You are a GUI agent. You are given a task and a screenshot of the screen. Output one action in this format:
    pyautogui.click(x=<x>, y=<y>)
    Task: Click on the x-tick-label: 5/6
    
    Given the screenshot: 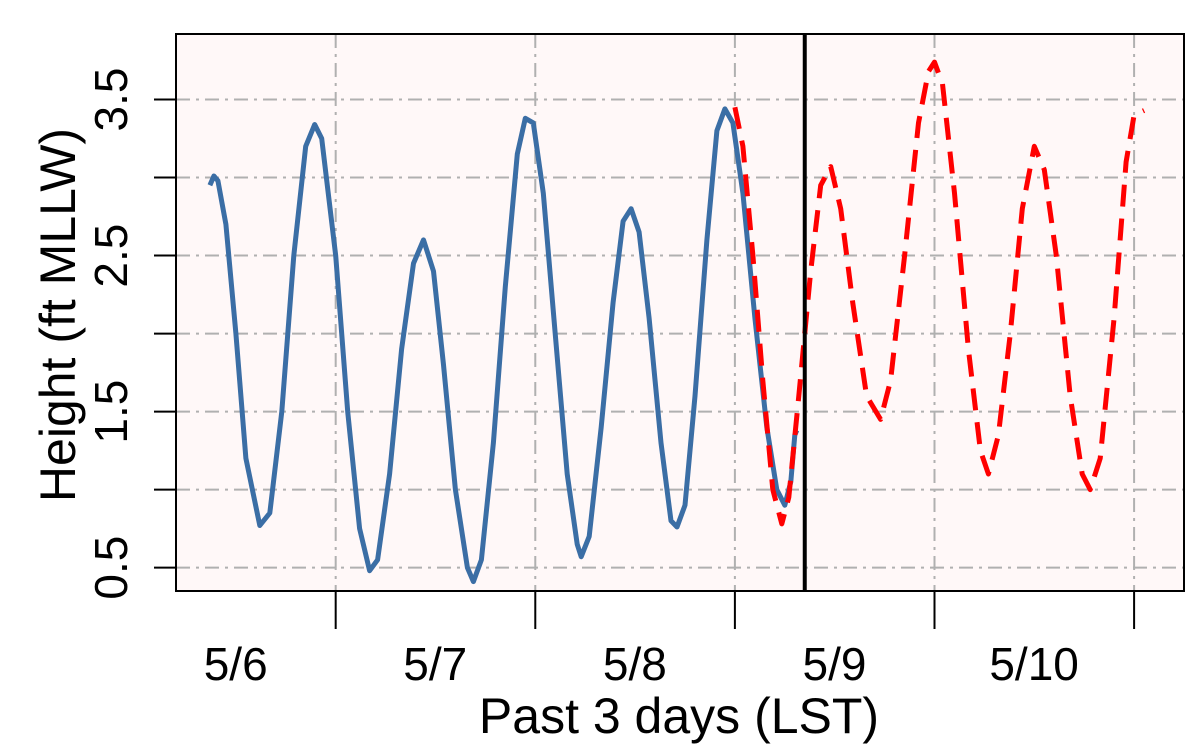 What is the action you would take?
    pyautogui.click(x=236, y=664)
    